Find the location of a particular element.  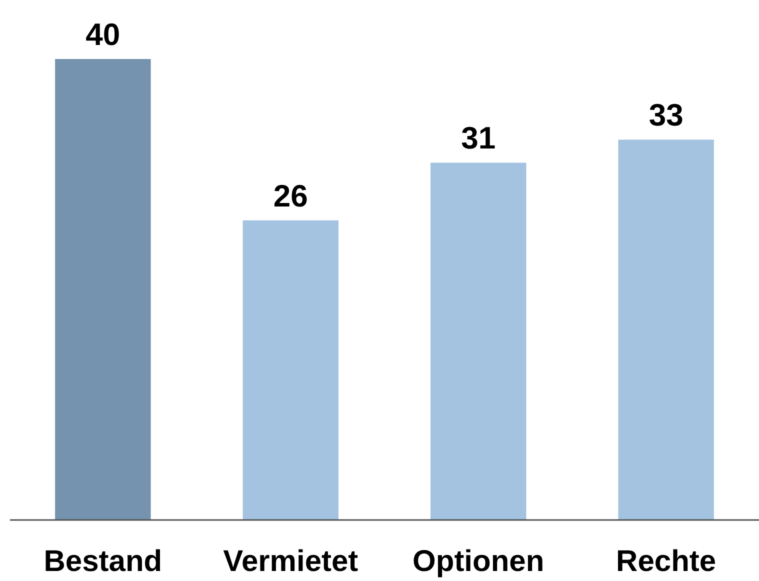

x-tick-label: Rechte is located at coordinates (666, 561).